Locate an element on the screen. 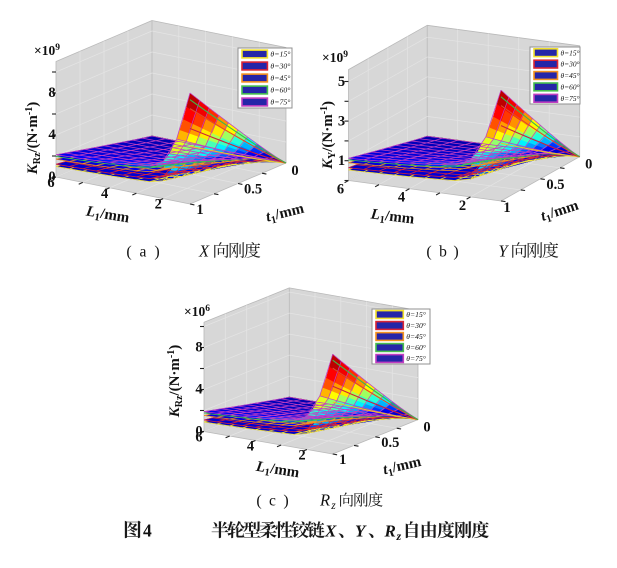 This screenshot has height=568, width=617. svg-text: b is located at coordinates (443, 252).